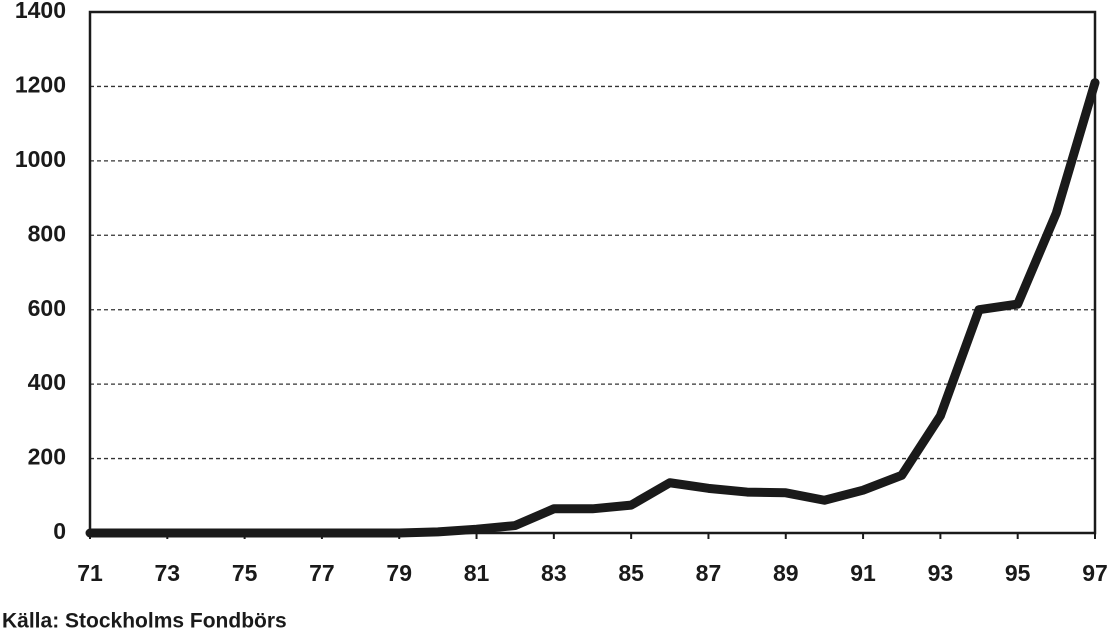 The width and height of the screenshot is (1108, 634). Describe the element at coordinates (477, 573) in the screenshot. I see `x-tick-label: 81` at that location.